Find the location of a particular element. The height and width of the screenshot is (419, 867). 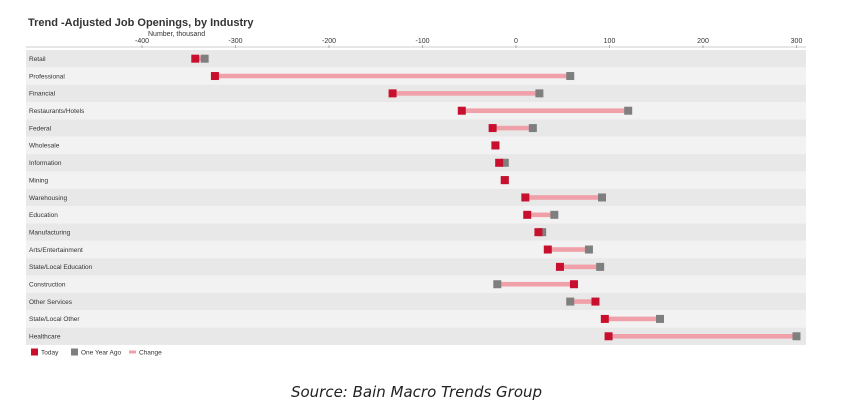

category-label: Restaurants/Hotels is located at coordinates (57, 111).